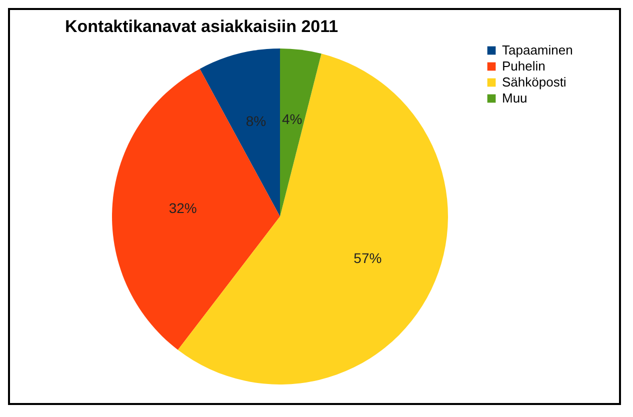 The width and height of the screenshot is (633, 417). I want to click on legend-label: Sähköposti, so click(534, 82).